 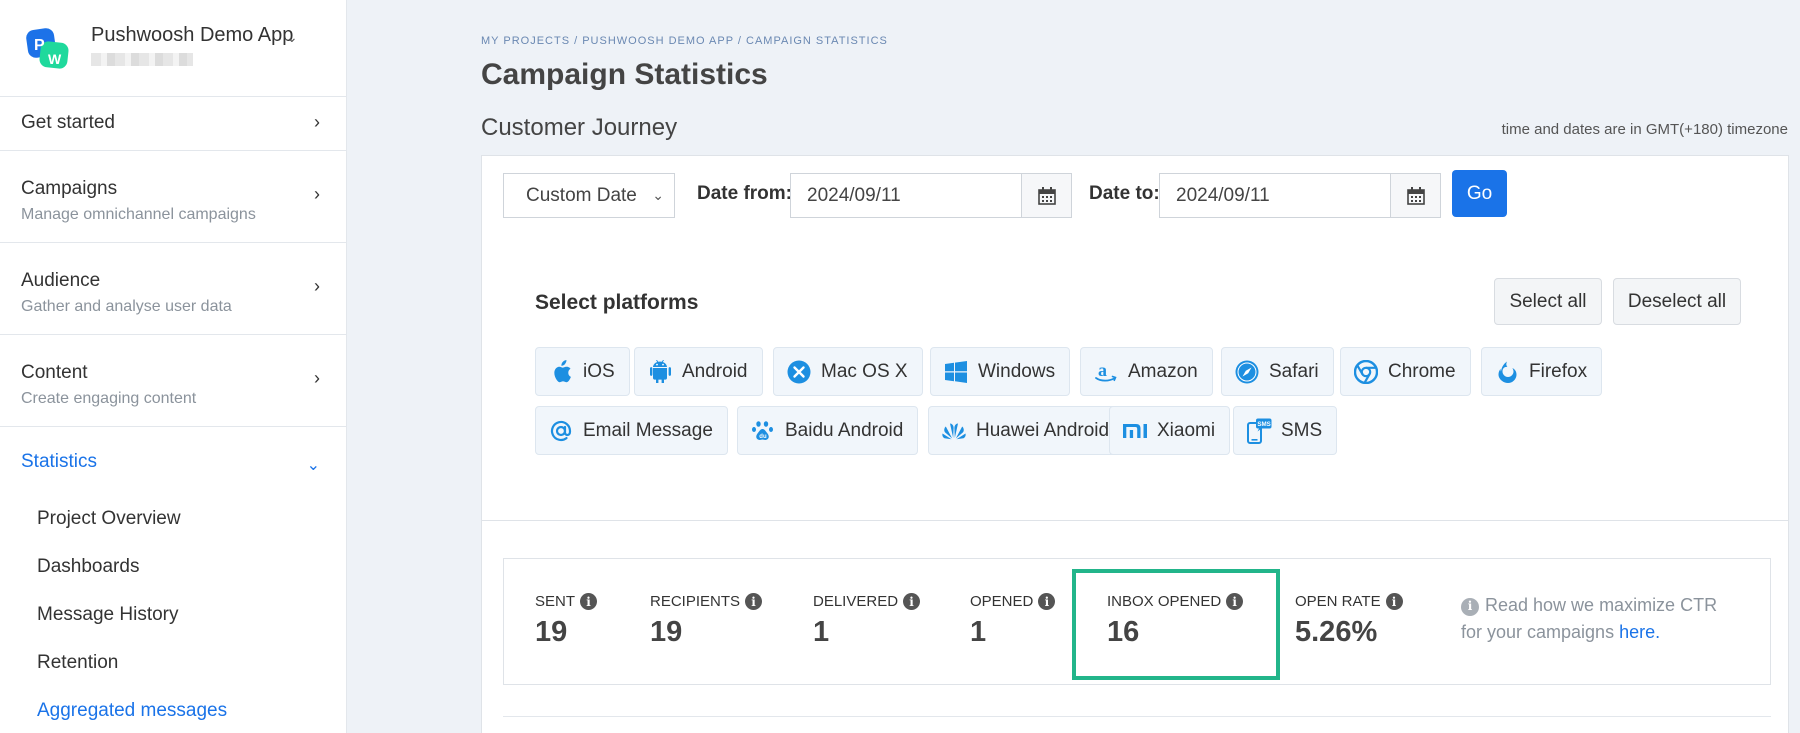 What do you see at coordinates (566, 621) in the screenshot?
I see `stat-sent: SENT i 19` at bounding box center [566, 621].